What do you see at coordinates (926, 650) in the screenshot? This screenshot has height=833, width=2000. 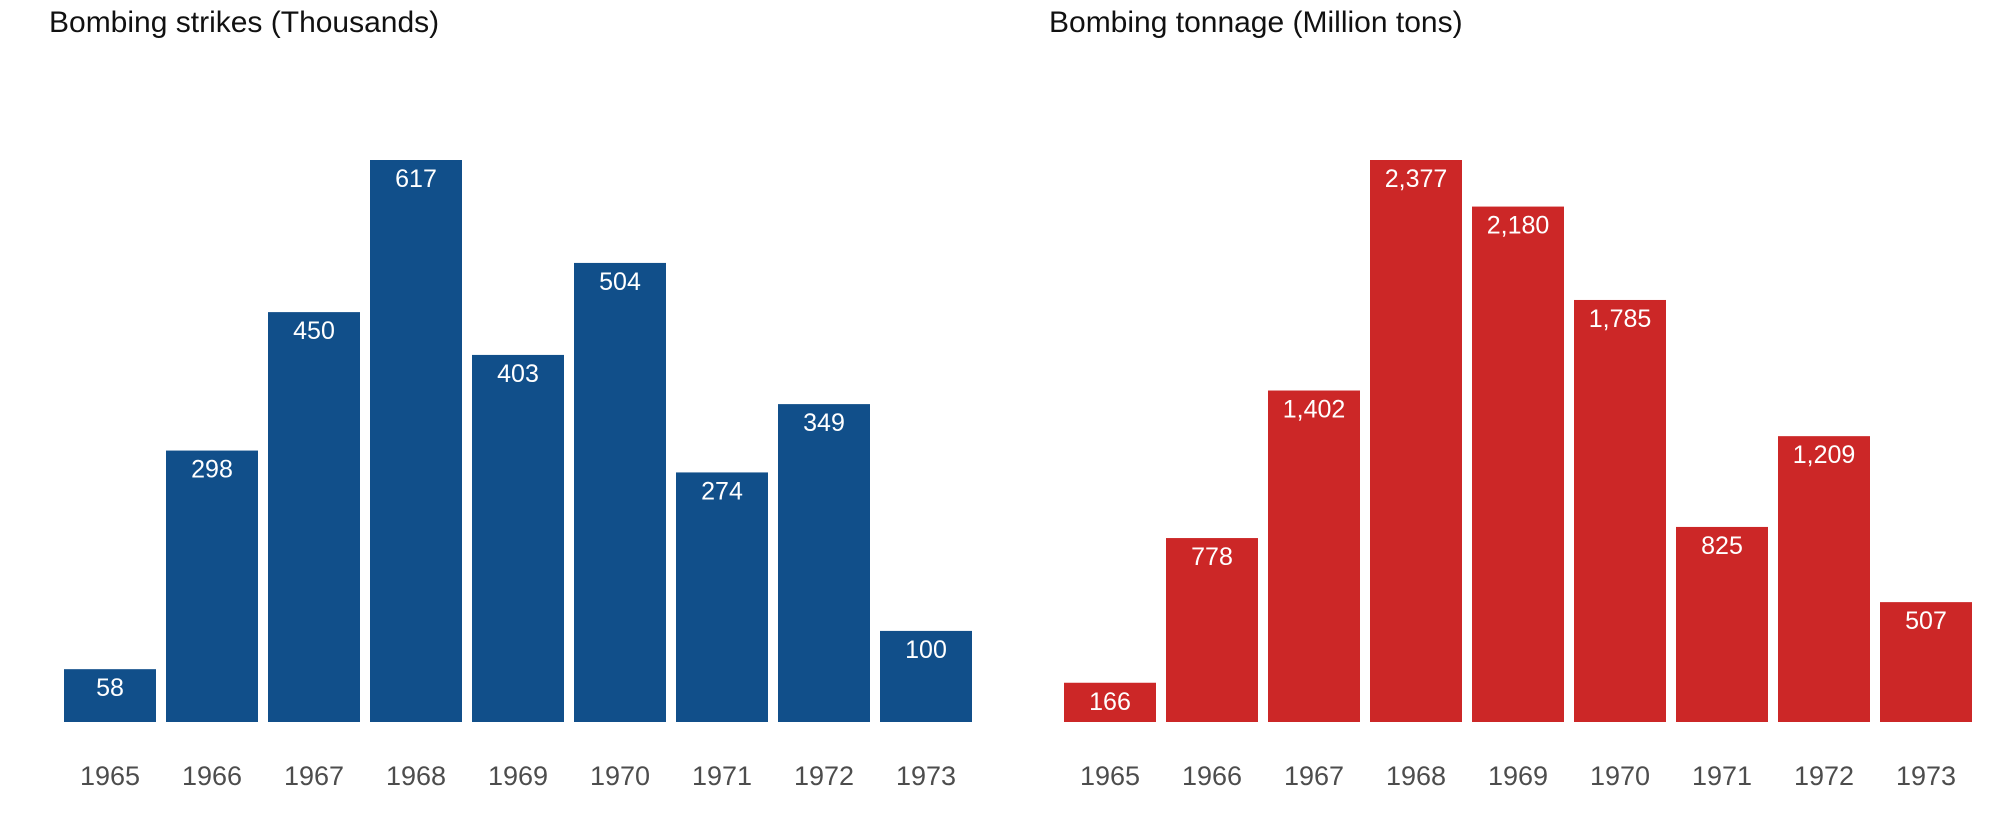 I see `bar-value-label: 100` at bounding box center [926, 650].